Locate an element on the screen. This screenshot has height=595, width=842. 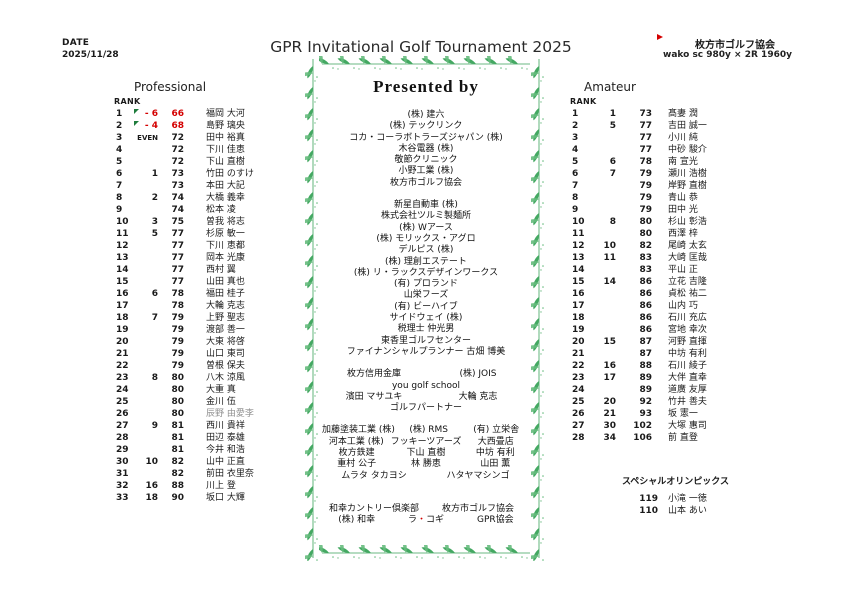
table-row: 25 80 金川 伍 is located at coordinates (206, 402).